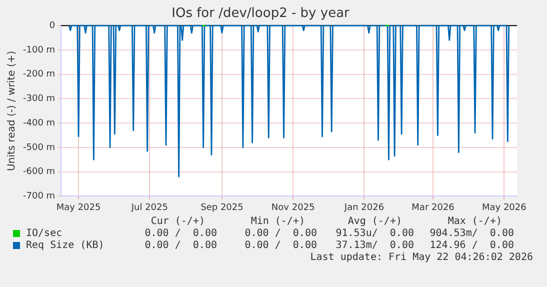 The image size is (547, 287). Describe the element at coordinates (12, 110) in the screenshot. I see `y-axis-title: Units read (-) / write (+)` at that location.